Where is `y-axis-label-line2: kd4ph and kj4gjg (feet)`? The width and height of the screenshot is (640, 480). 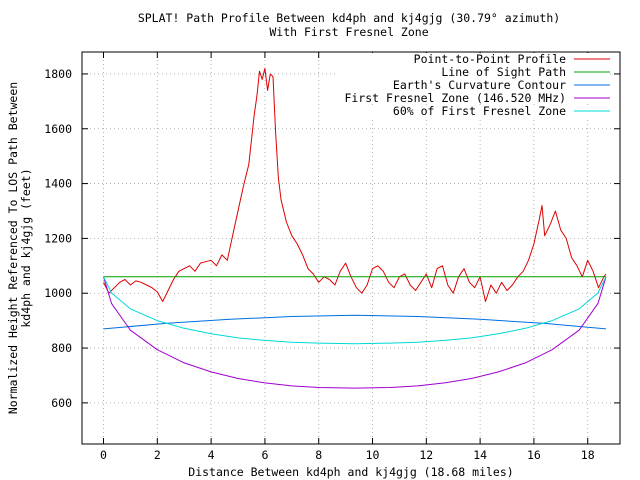
y-axis-label-line2: kd4ph and kj4gjg (feet) is located at coordinates (26, 247).